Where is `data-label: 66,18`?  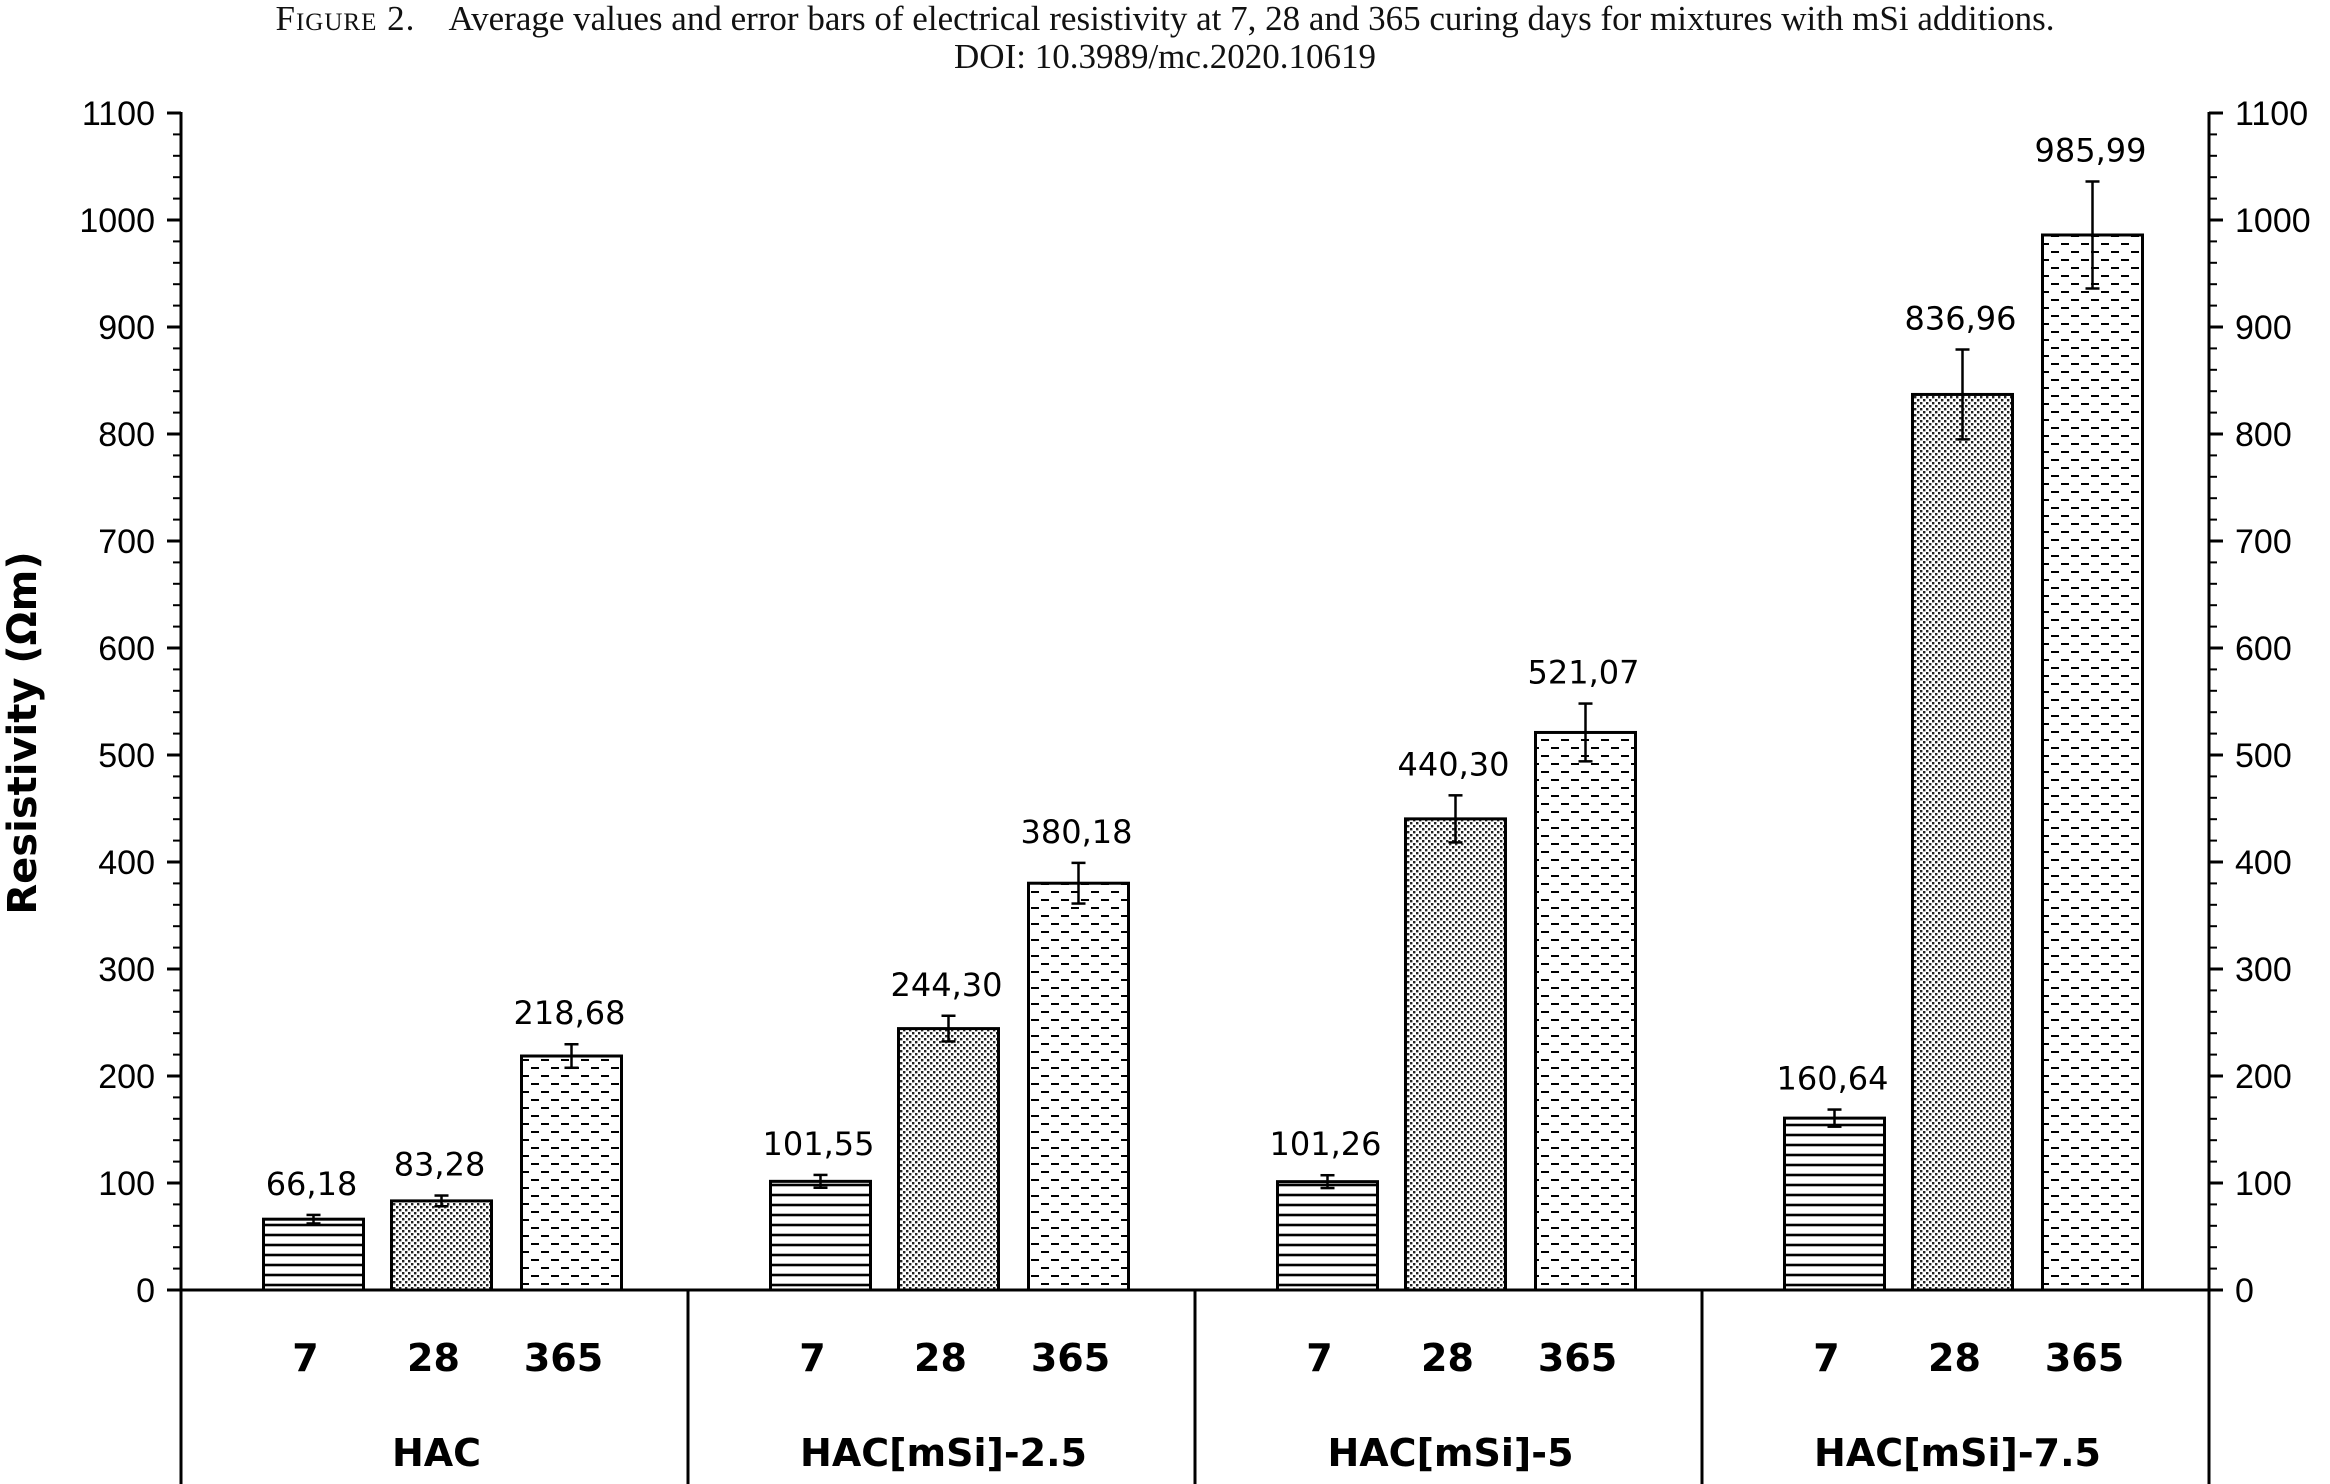 data-label: 66,18 is located at coordinates (312, 1184).